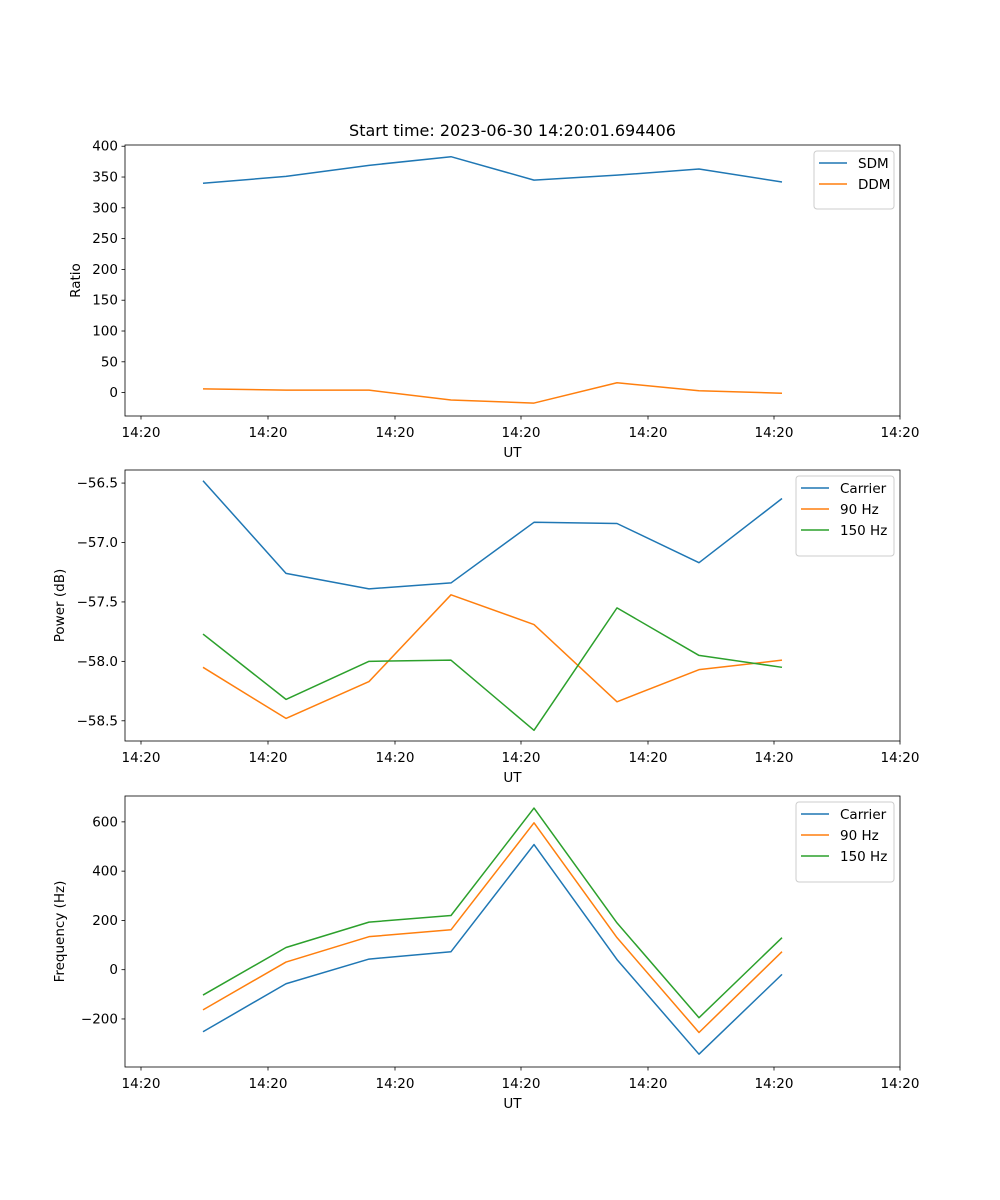 Image resolution: width=1000 pixels, height=1200 pixels. I want to click on series-line-sdm, so click(492, 169).